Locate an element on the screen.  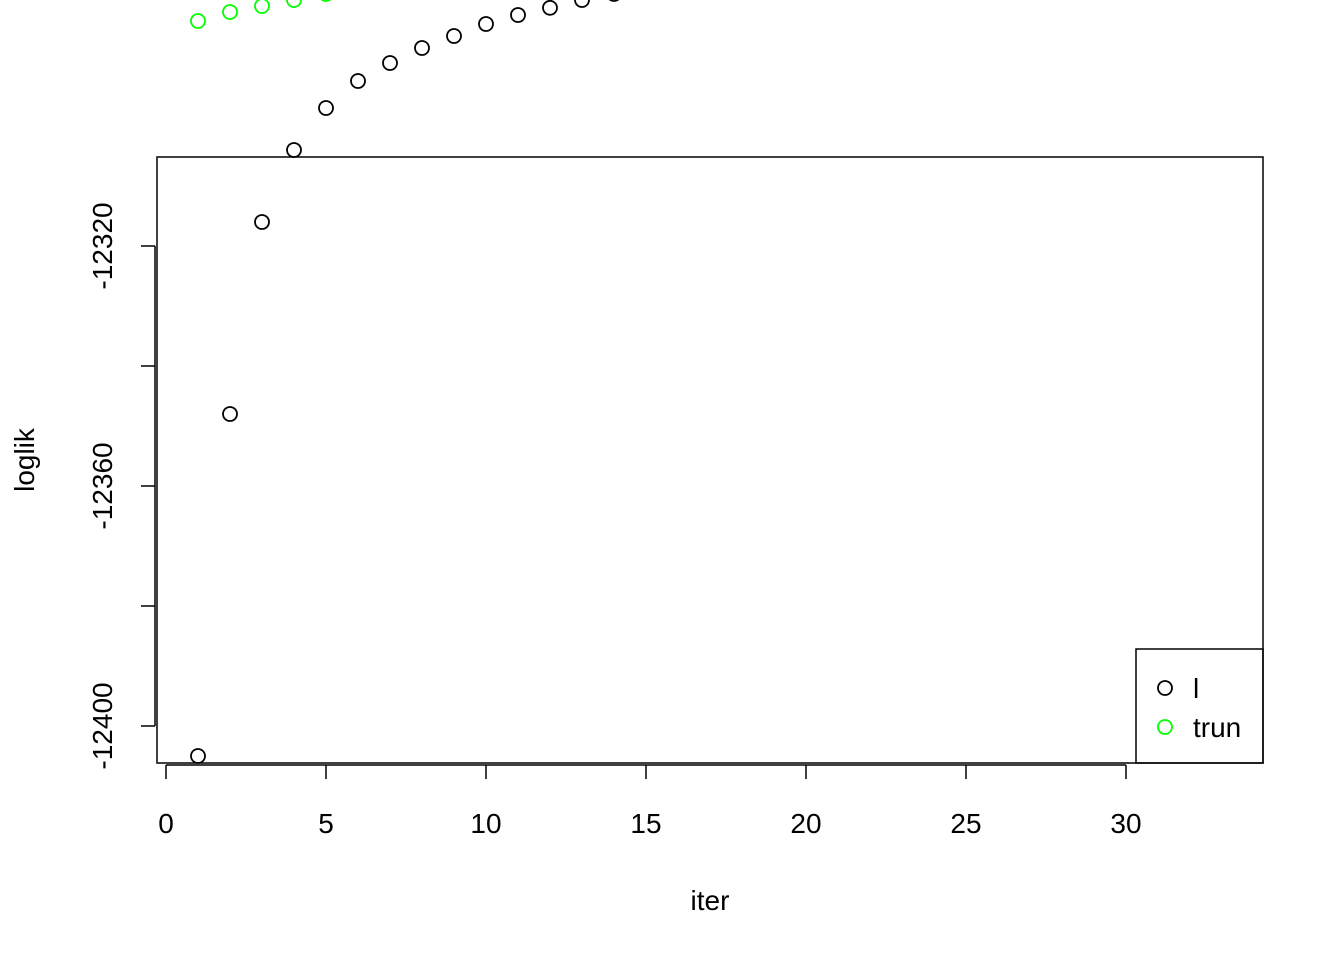
x-tick-label: 0 is located at coordinates (166, 823).